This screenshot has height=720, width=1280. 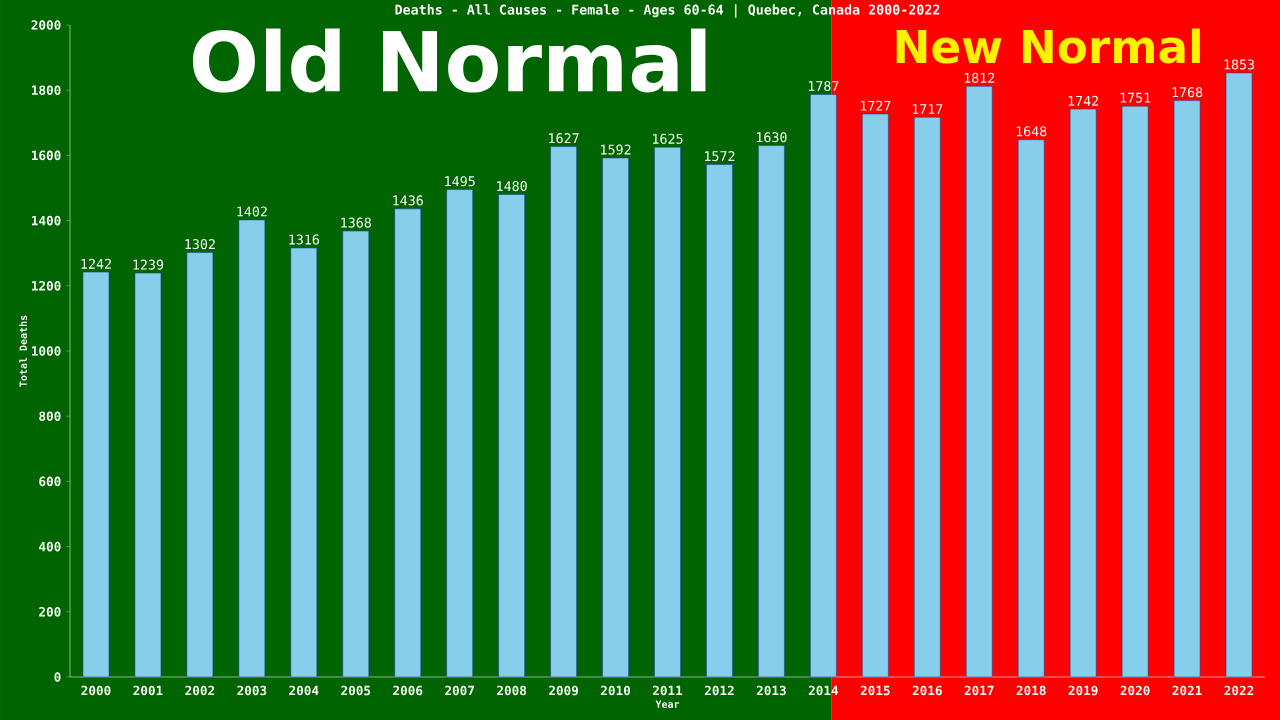 What do you see at coordinates (200, 690) in the screenshot?
I see `x-tick-label: 2002` at bounding box center [200, 690].